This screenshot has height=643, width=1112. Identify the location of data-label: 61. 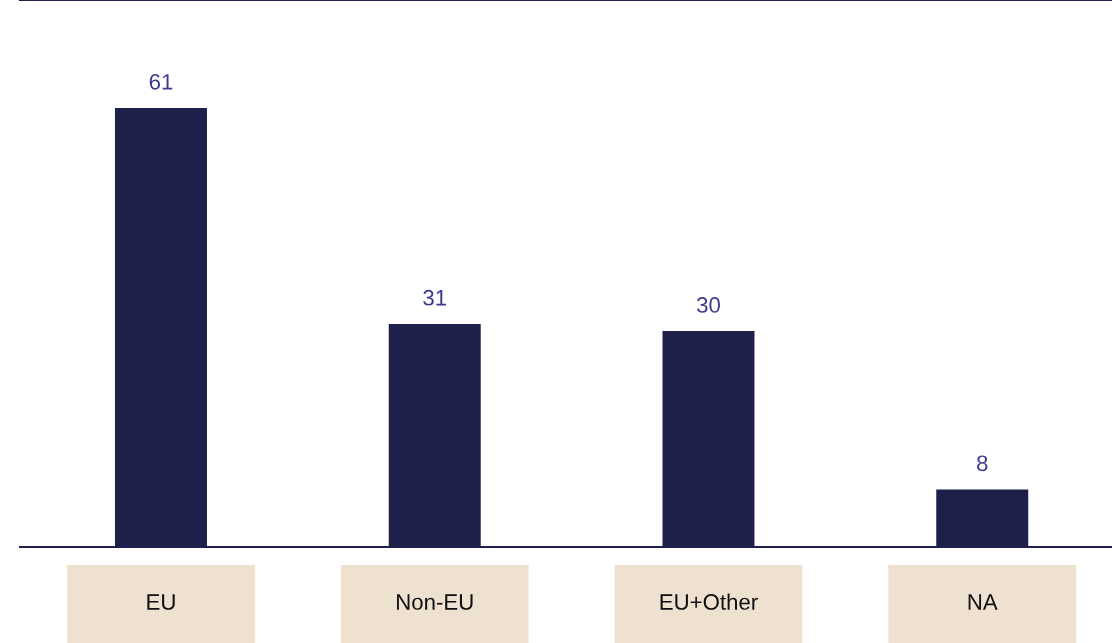
(161, 81).